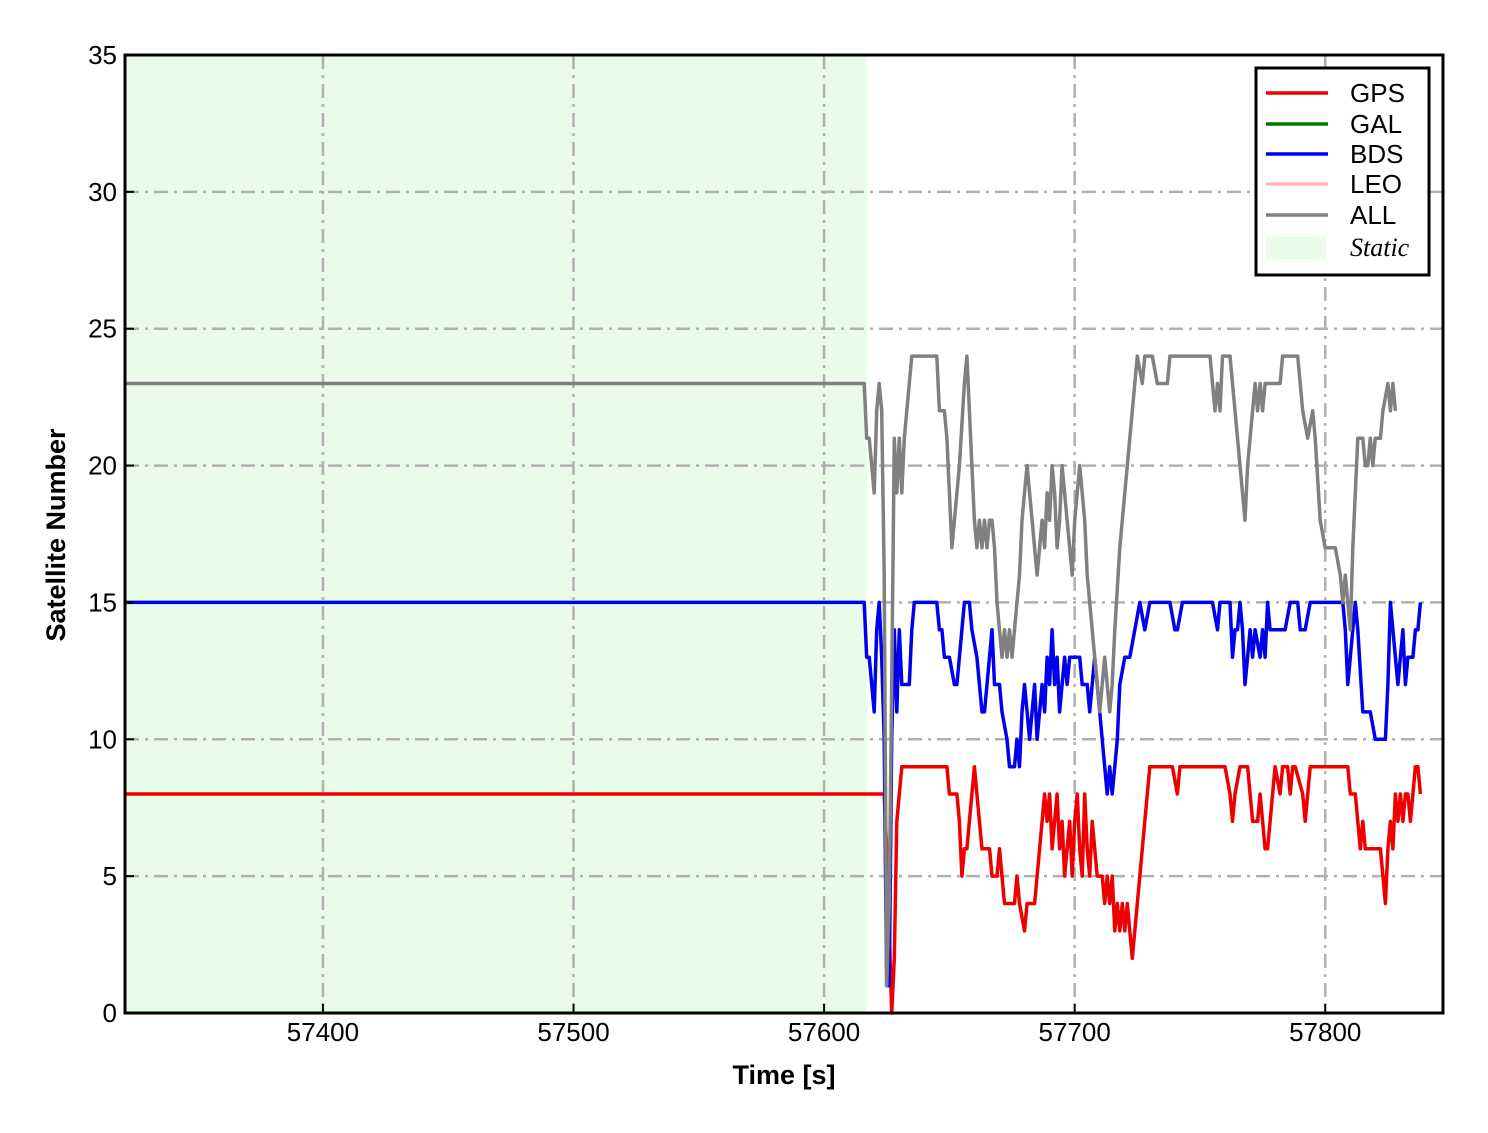 The image size is (1488, 1133). I want to click on x-tick-label: 57600, so click(824, 1032).